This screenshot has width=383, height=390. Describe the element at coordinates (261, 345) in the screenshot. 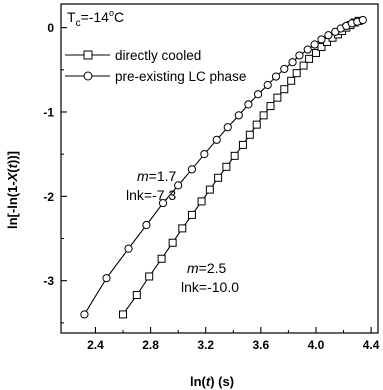

I see `x-tick-label: 3.6` at that location.